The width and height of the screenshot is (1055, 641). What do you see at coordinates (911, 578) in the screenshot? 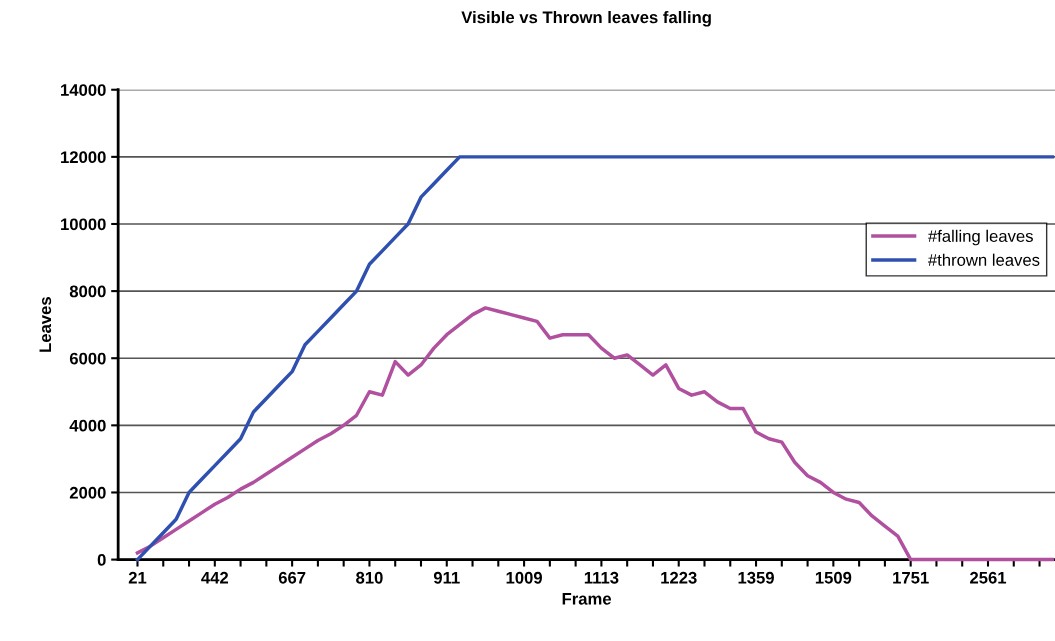
I see `x-tick-label: 1751` at bounding box center [911, 578].